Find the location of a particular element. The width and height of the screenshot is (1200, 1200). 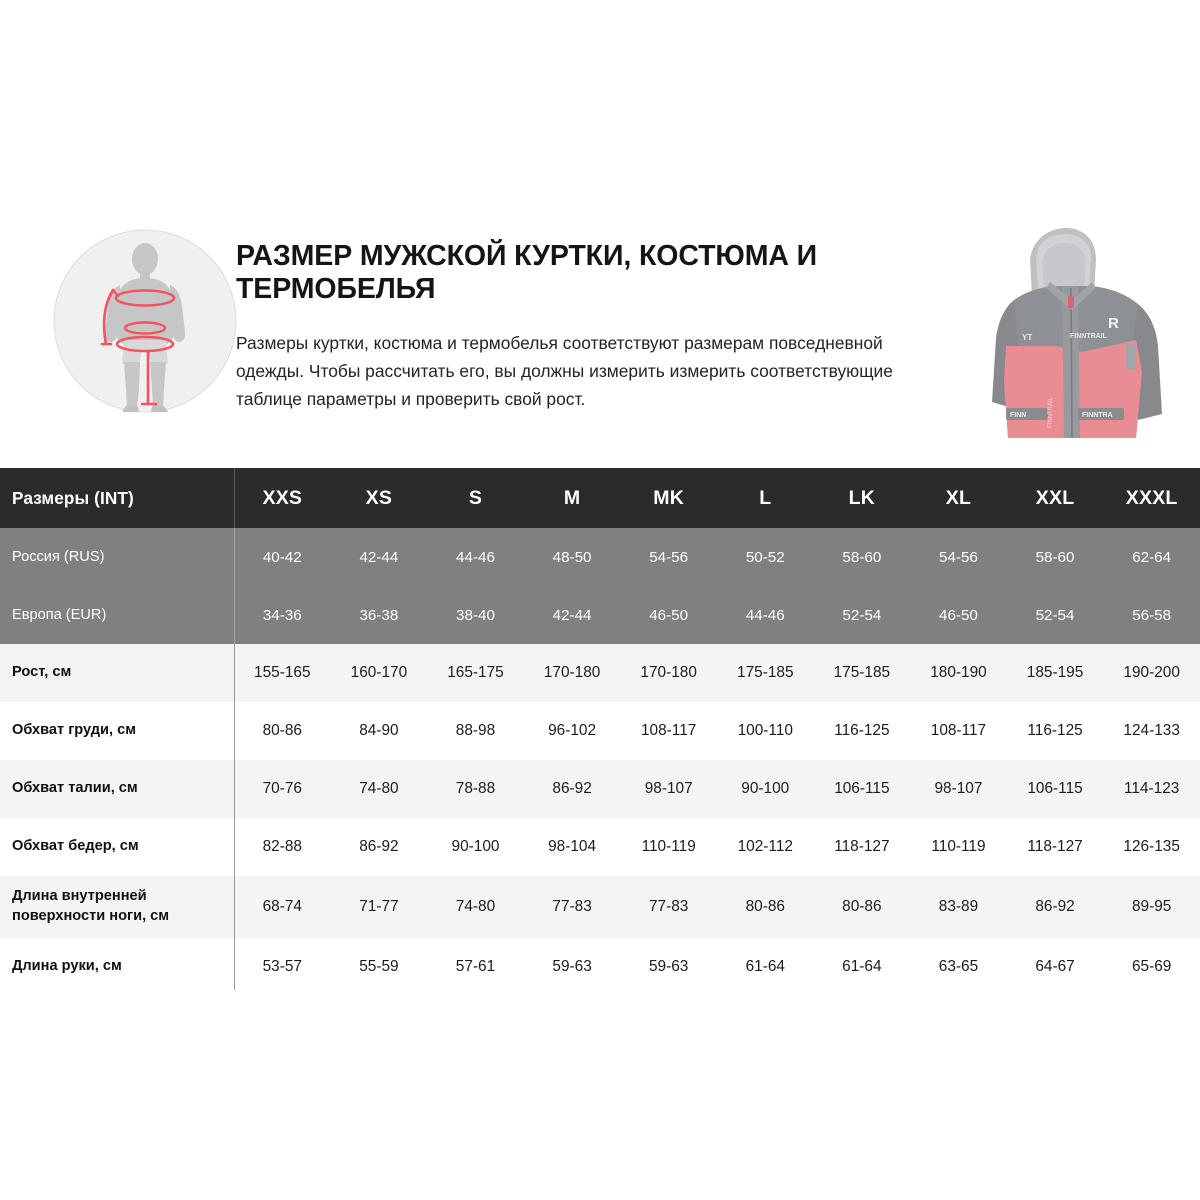

cell-s: 78-88 is located at coordinates (475, 788).